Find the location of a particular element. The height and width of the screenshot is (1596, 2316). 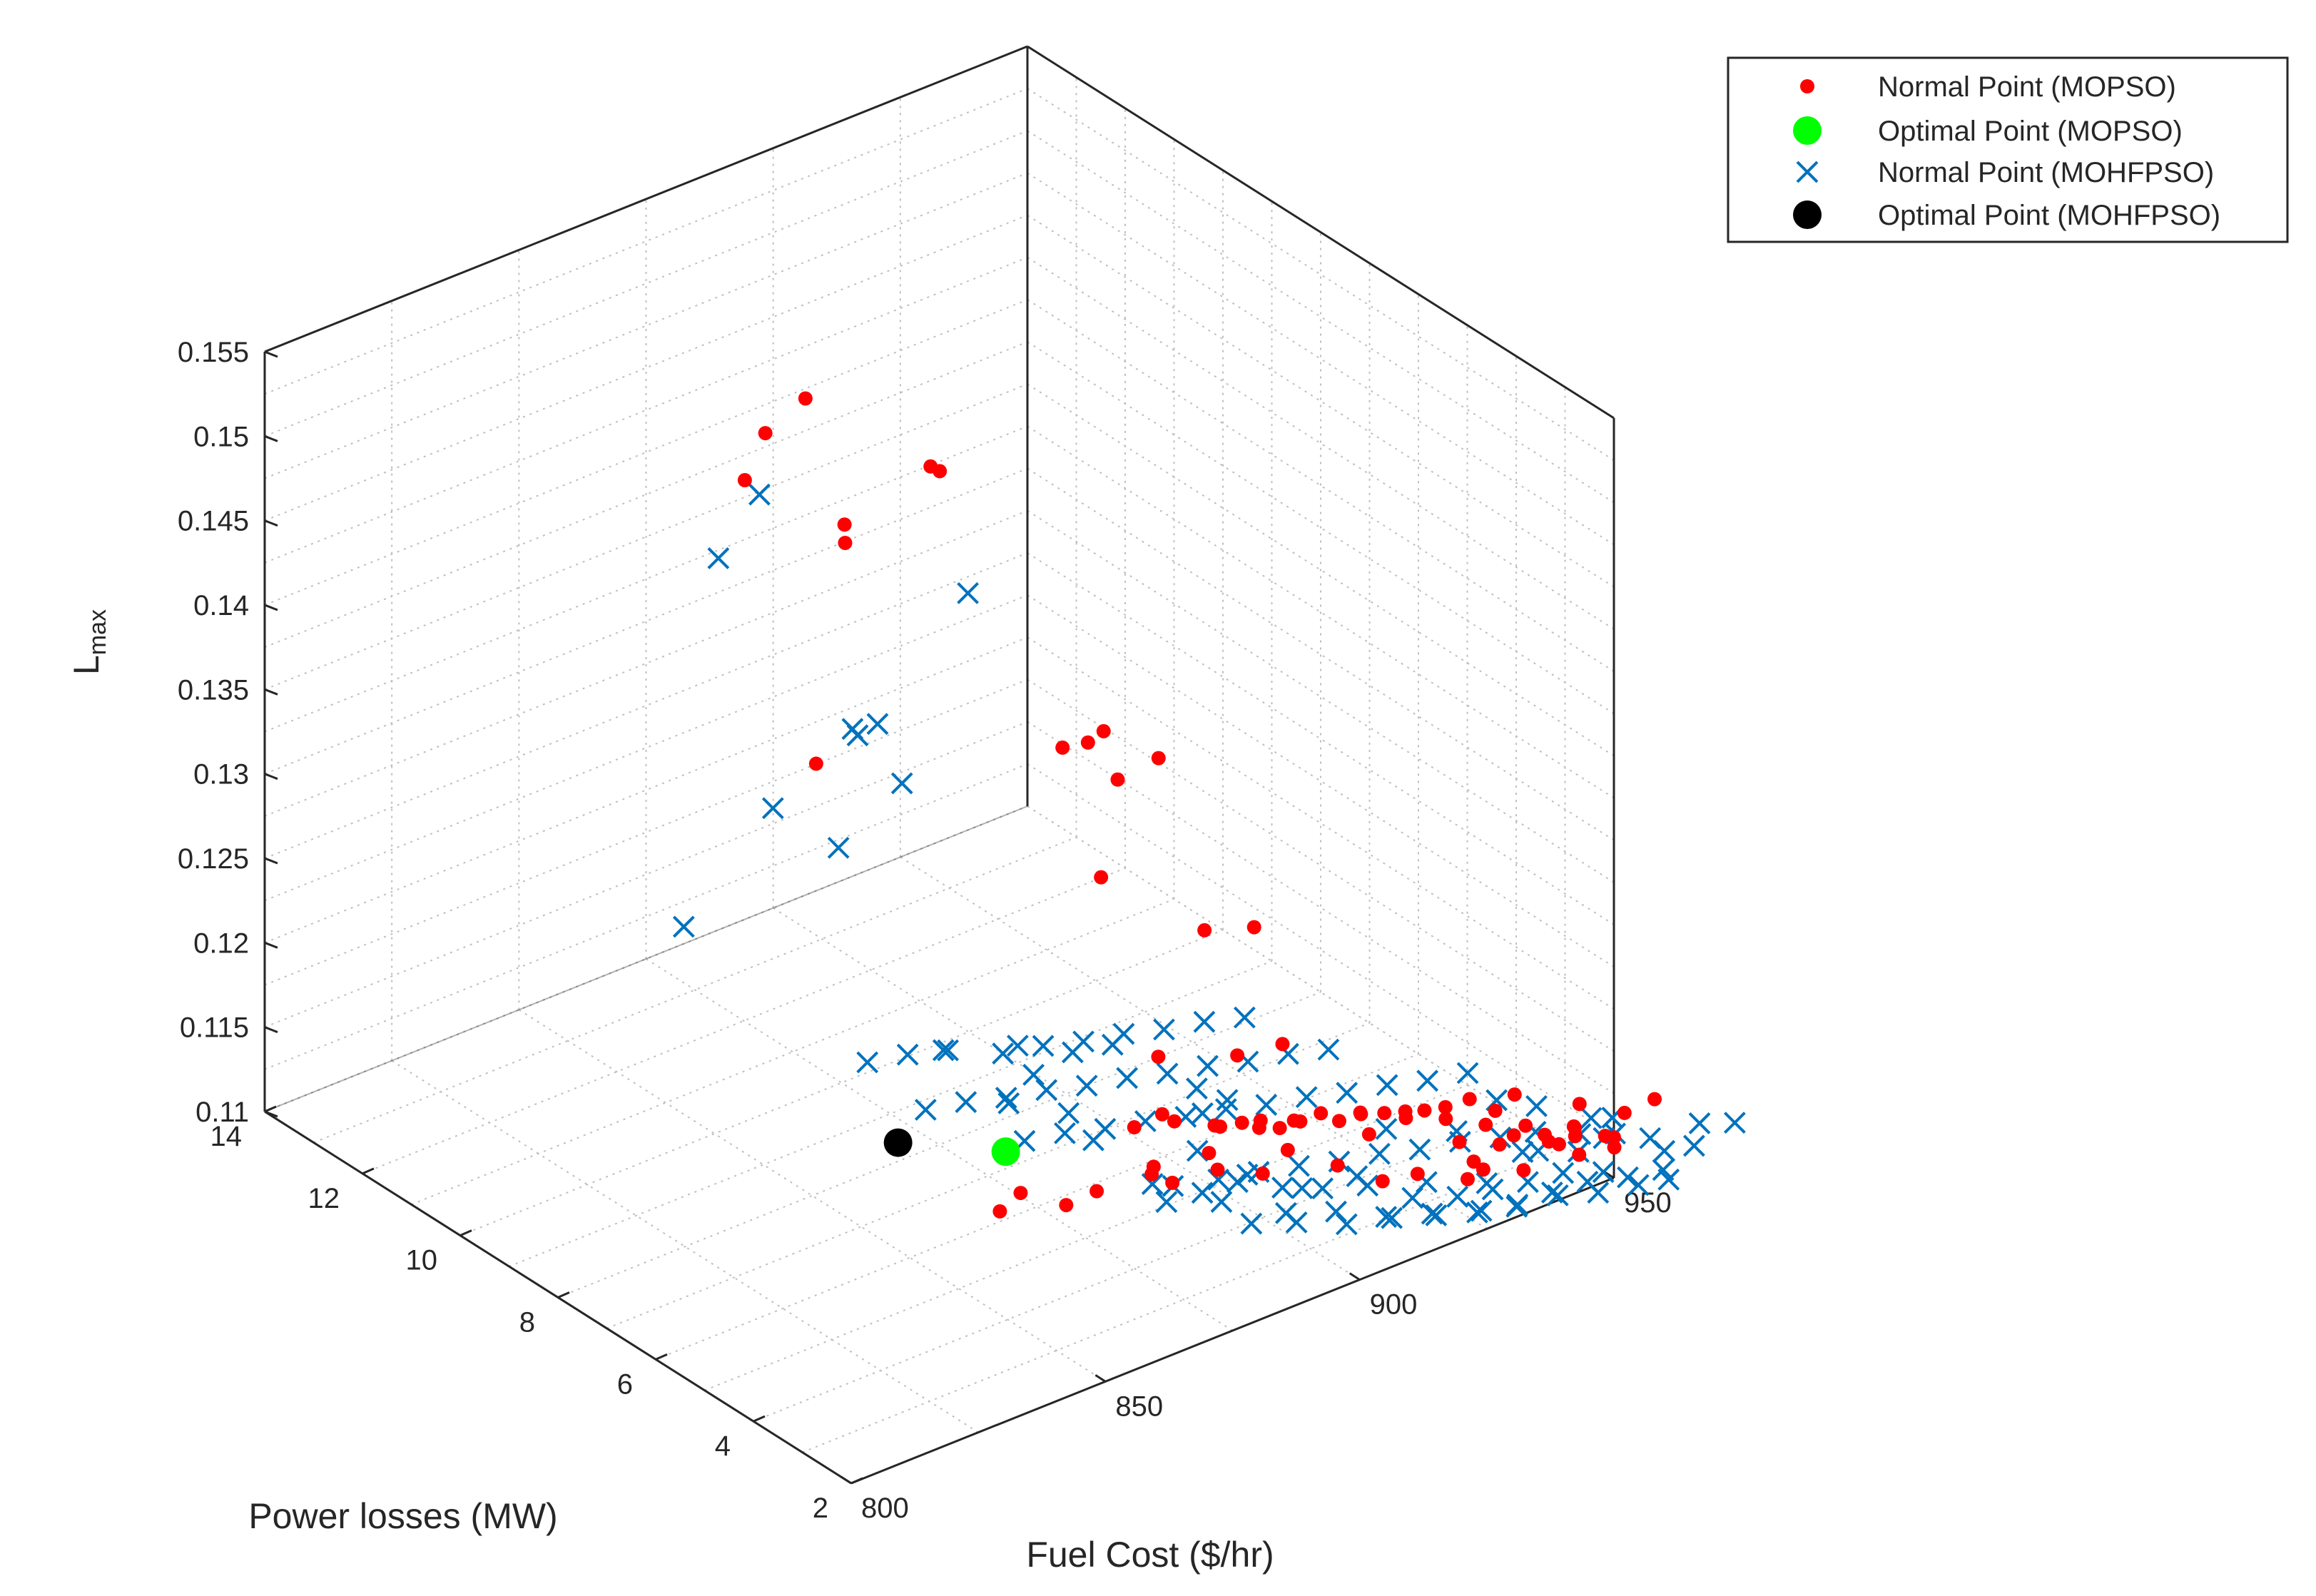

z-tick-label: 0.145 is located at coordinates (214, 521).